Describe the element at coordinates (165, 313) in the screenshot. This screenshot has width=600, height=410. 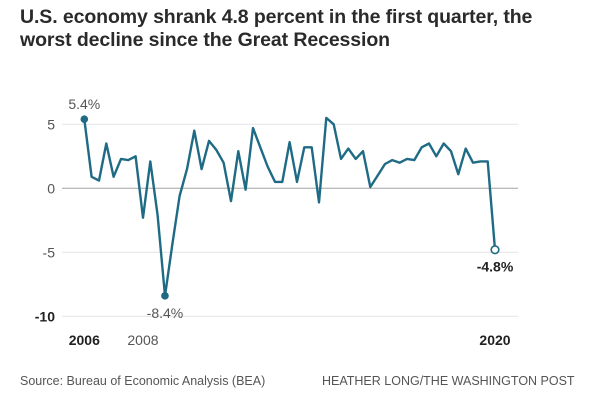
I see `data-label: -8.4%` at that location.